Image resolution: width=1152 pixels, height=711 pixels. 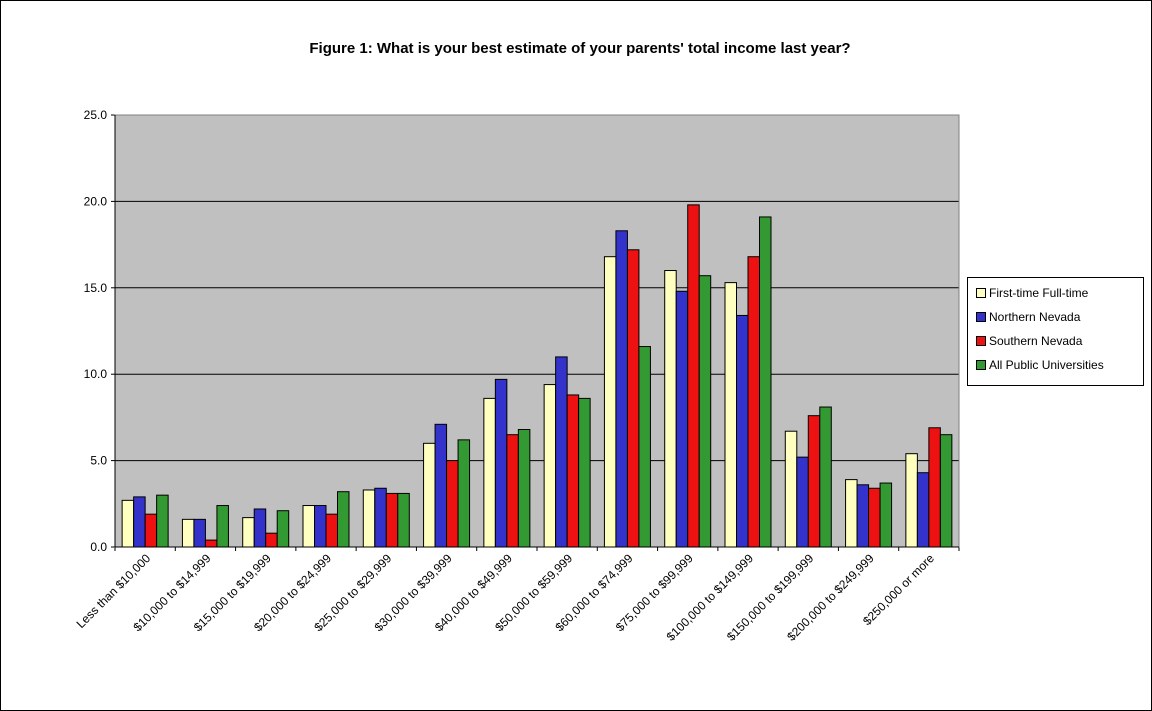 What do you see at coordinates (1039, 293) in the screenshot?
I see `legend-label: First-time Full-time` at bounding box center [1039, 293].